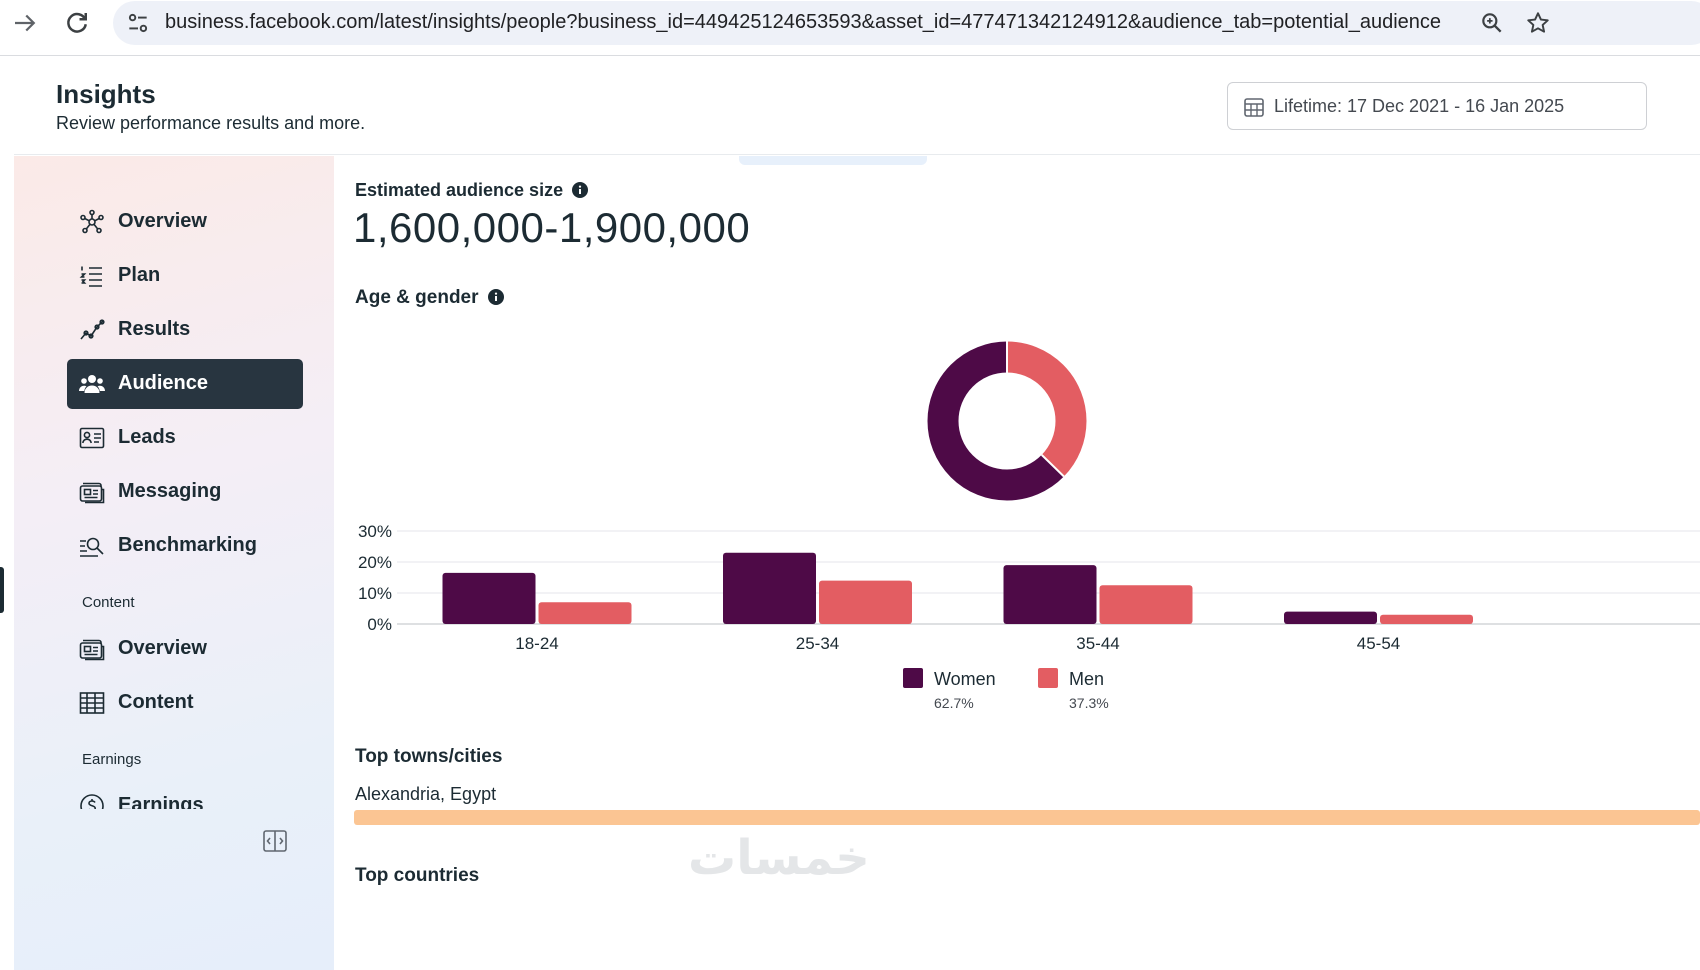 The height and width of the screenshot is (970, 1700). I want to click on chart-legend: Women 62.7% Men 37.3%, so click(1017, 691).